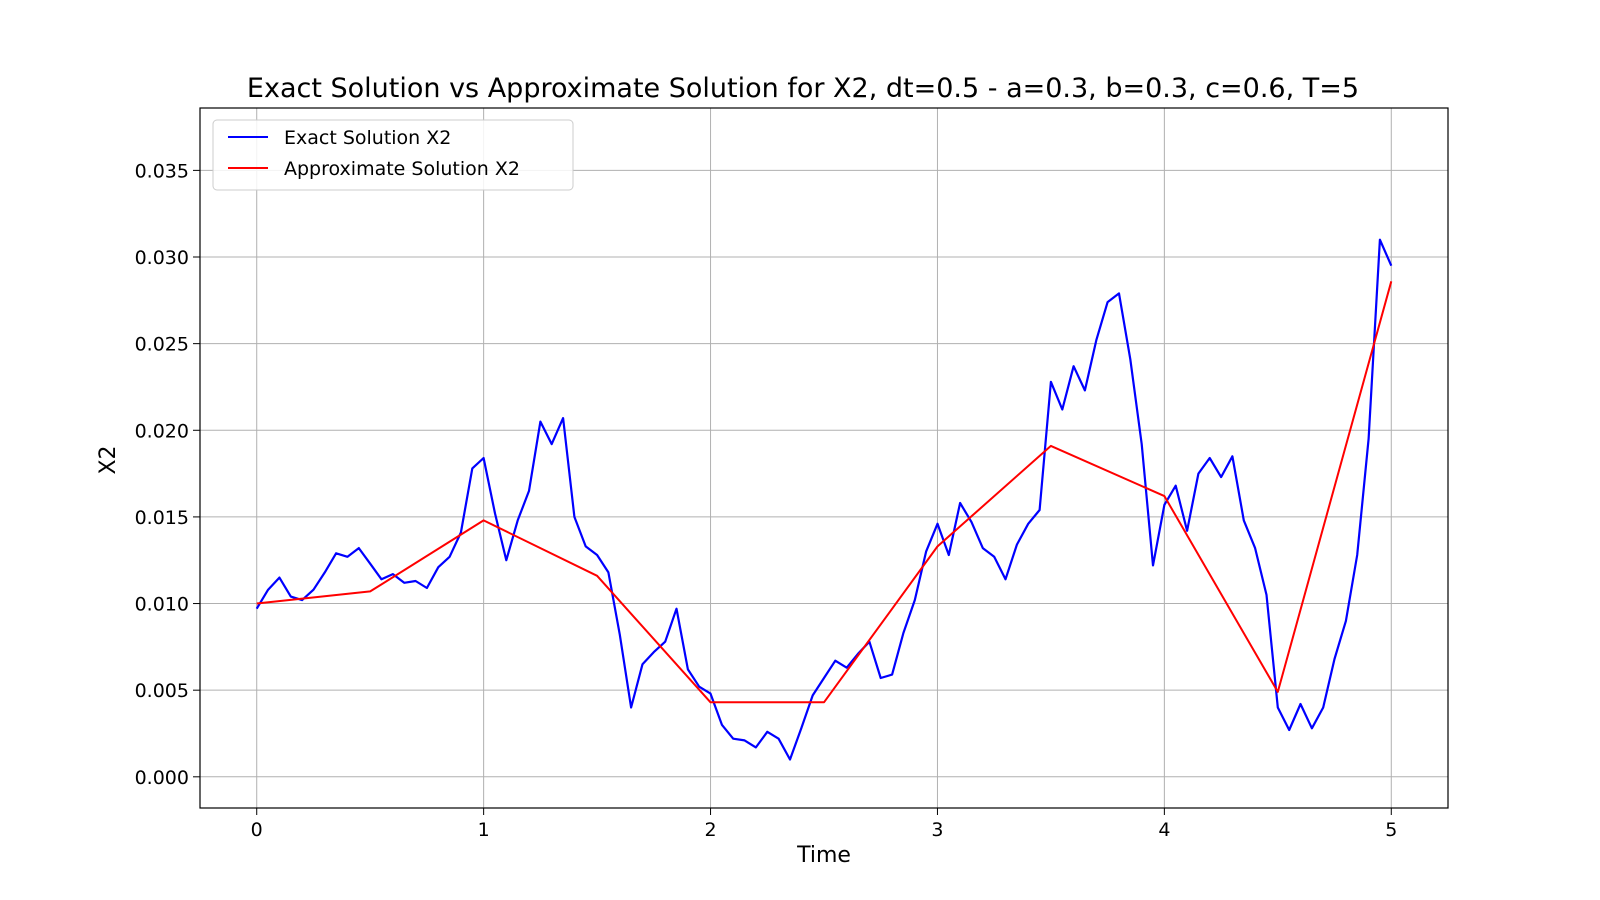 The image size is (1600, 900). What do you see at coordinates (484, 830) in the screenshot?
I see `x-tick-label: 1` at bounding box center [484, 830].